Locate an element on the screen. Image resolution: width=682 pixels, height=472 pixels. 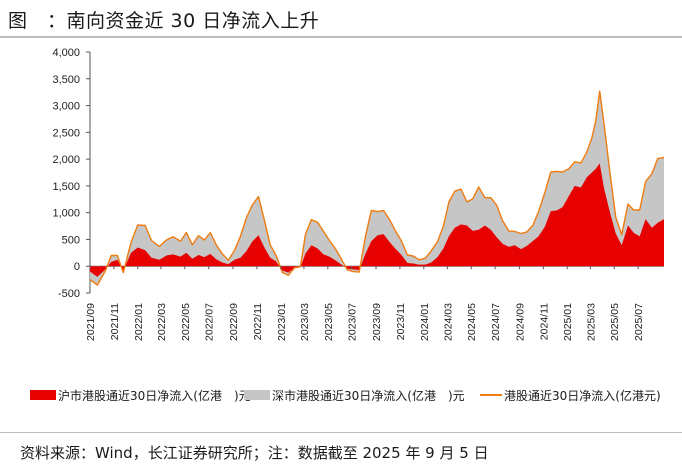
title-divider is located at coordinates (341, 37).